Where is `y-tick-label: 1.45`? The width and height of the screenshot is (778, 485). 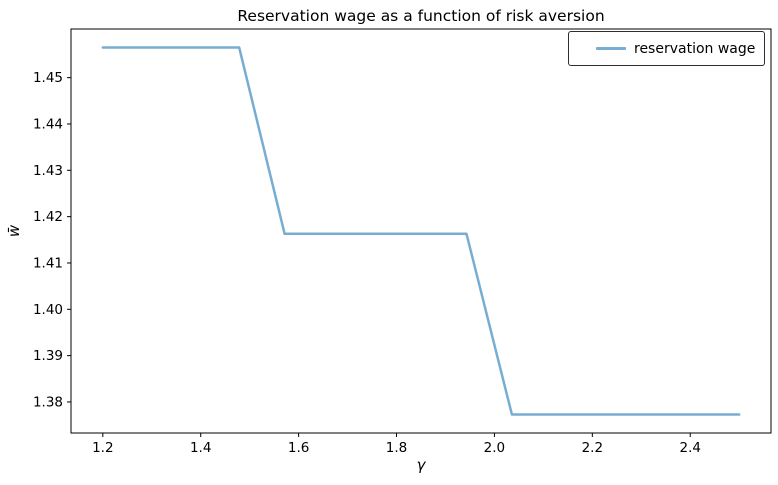
y-tick-label: 1.45 is located at coordinates (48, 78).